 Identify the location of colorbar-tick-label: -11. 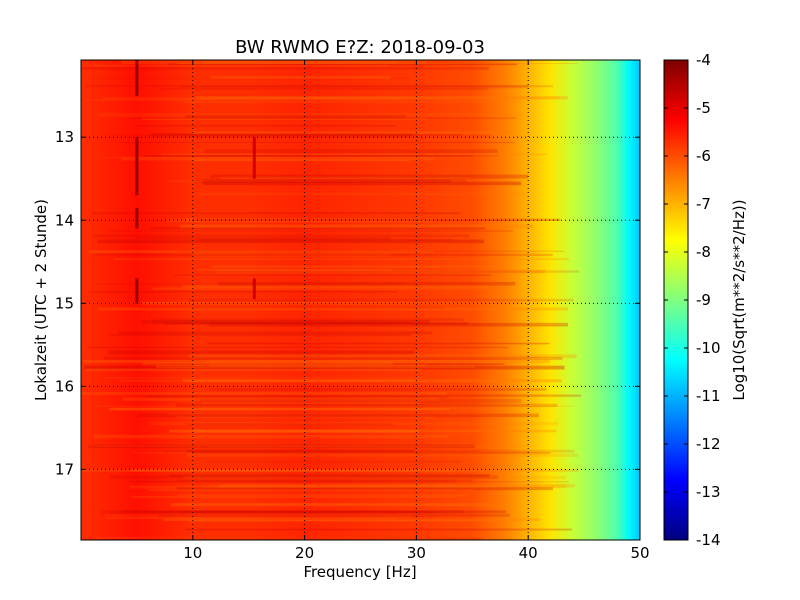
(708, 396).